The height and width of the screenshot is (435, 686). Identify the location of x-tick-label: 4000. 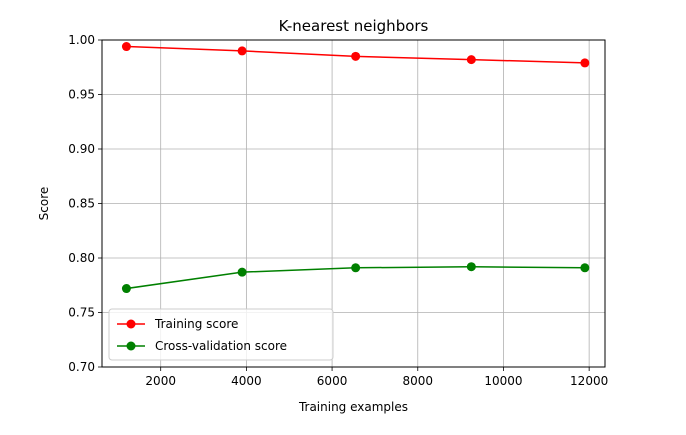
(246, 381).